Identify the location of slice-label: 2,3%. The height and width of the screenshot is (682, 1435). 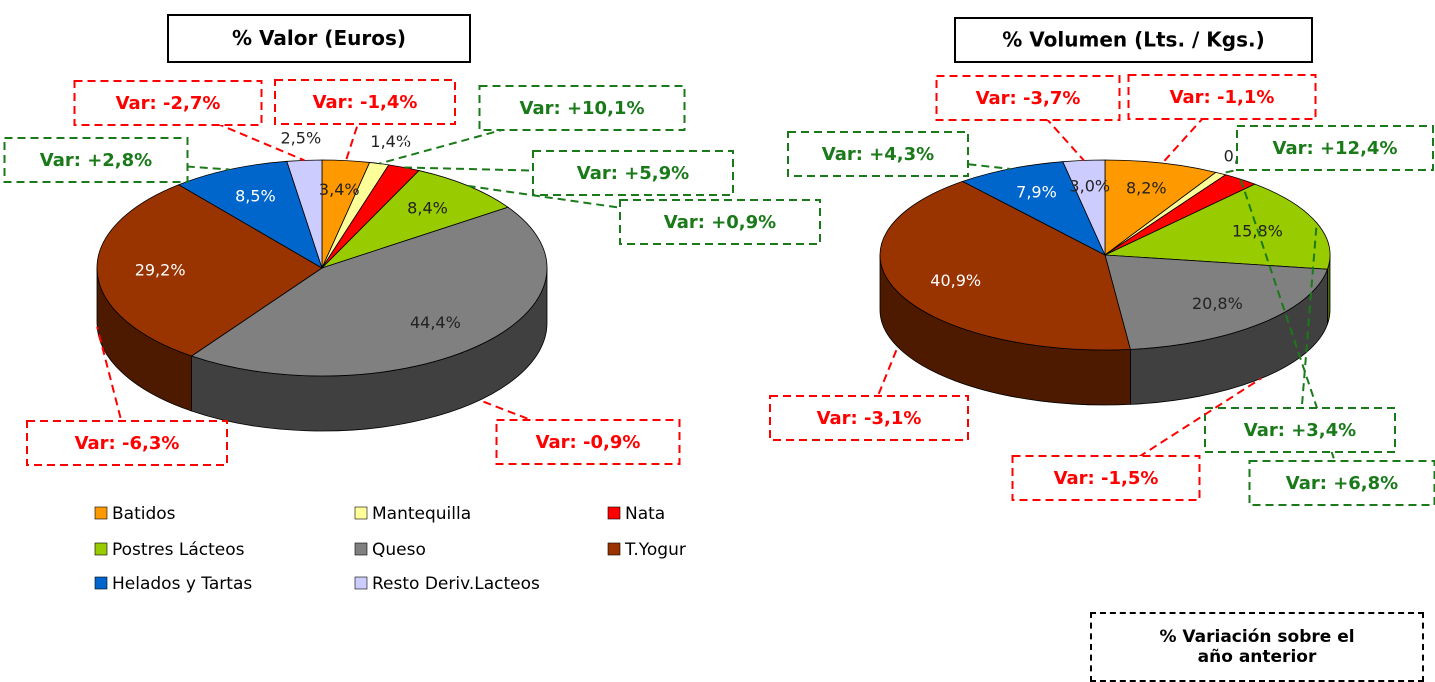
(420, 146).